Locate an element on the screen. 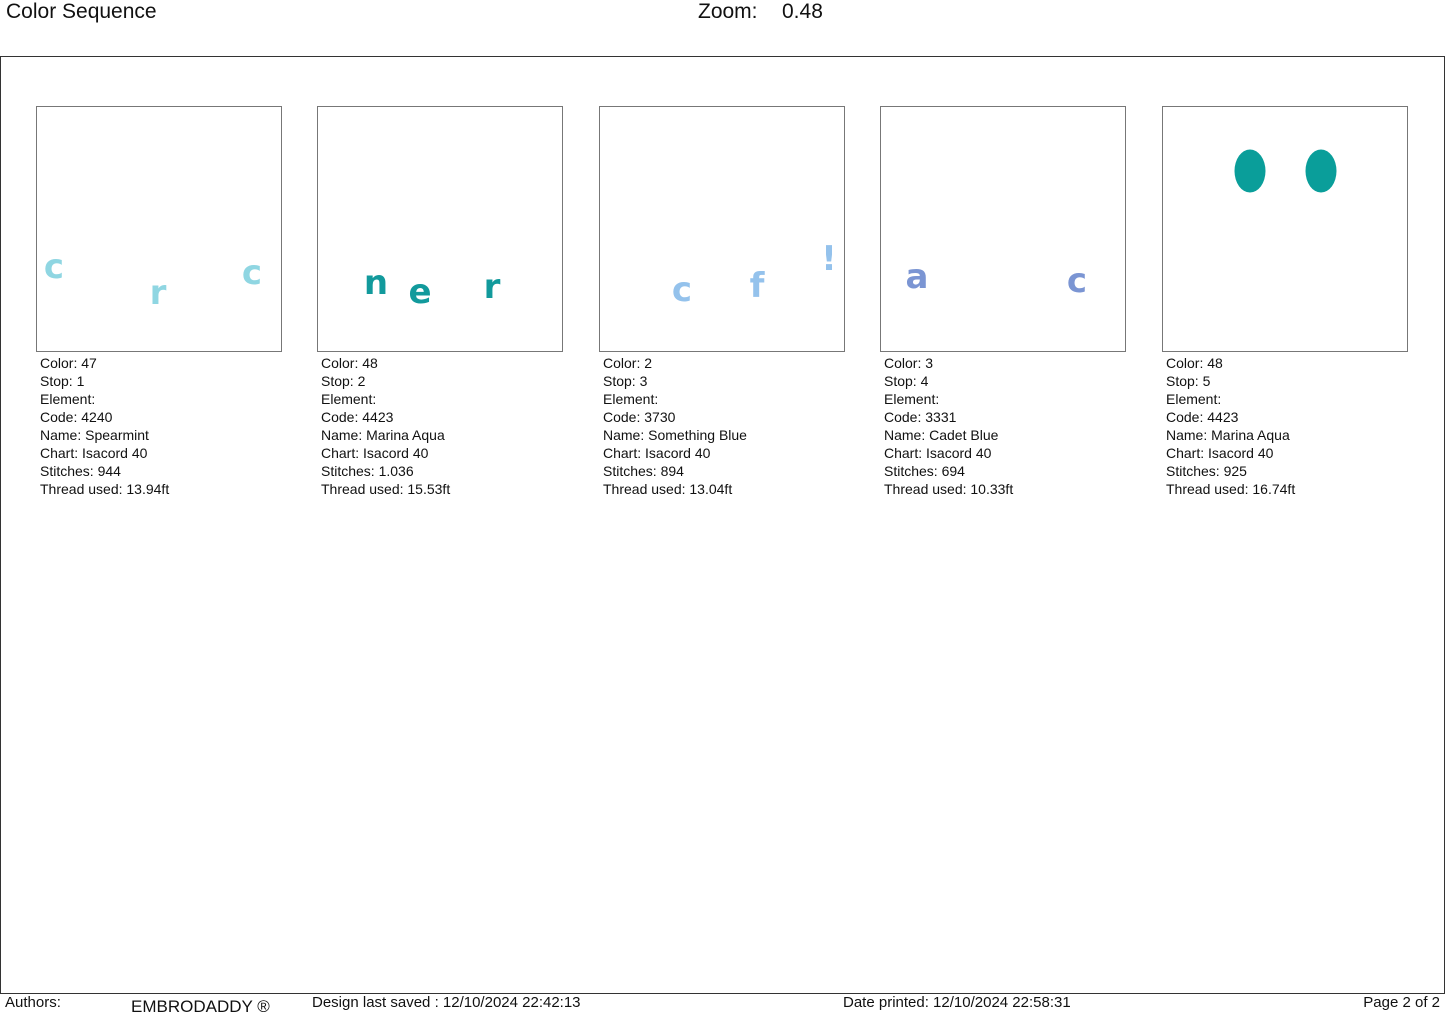 The height and width of the screenshot is (1021, 1445). info-value: 4 is located at coordinates (924, 381).